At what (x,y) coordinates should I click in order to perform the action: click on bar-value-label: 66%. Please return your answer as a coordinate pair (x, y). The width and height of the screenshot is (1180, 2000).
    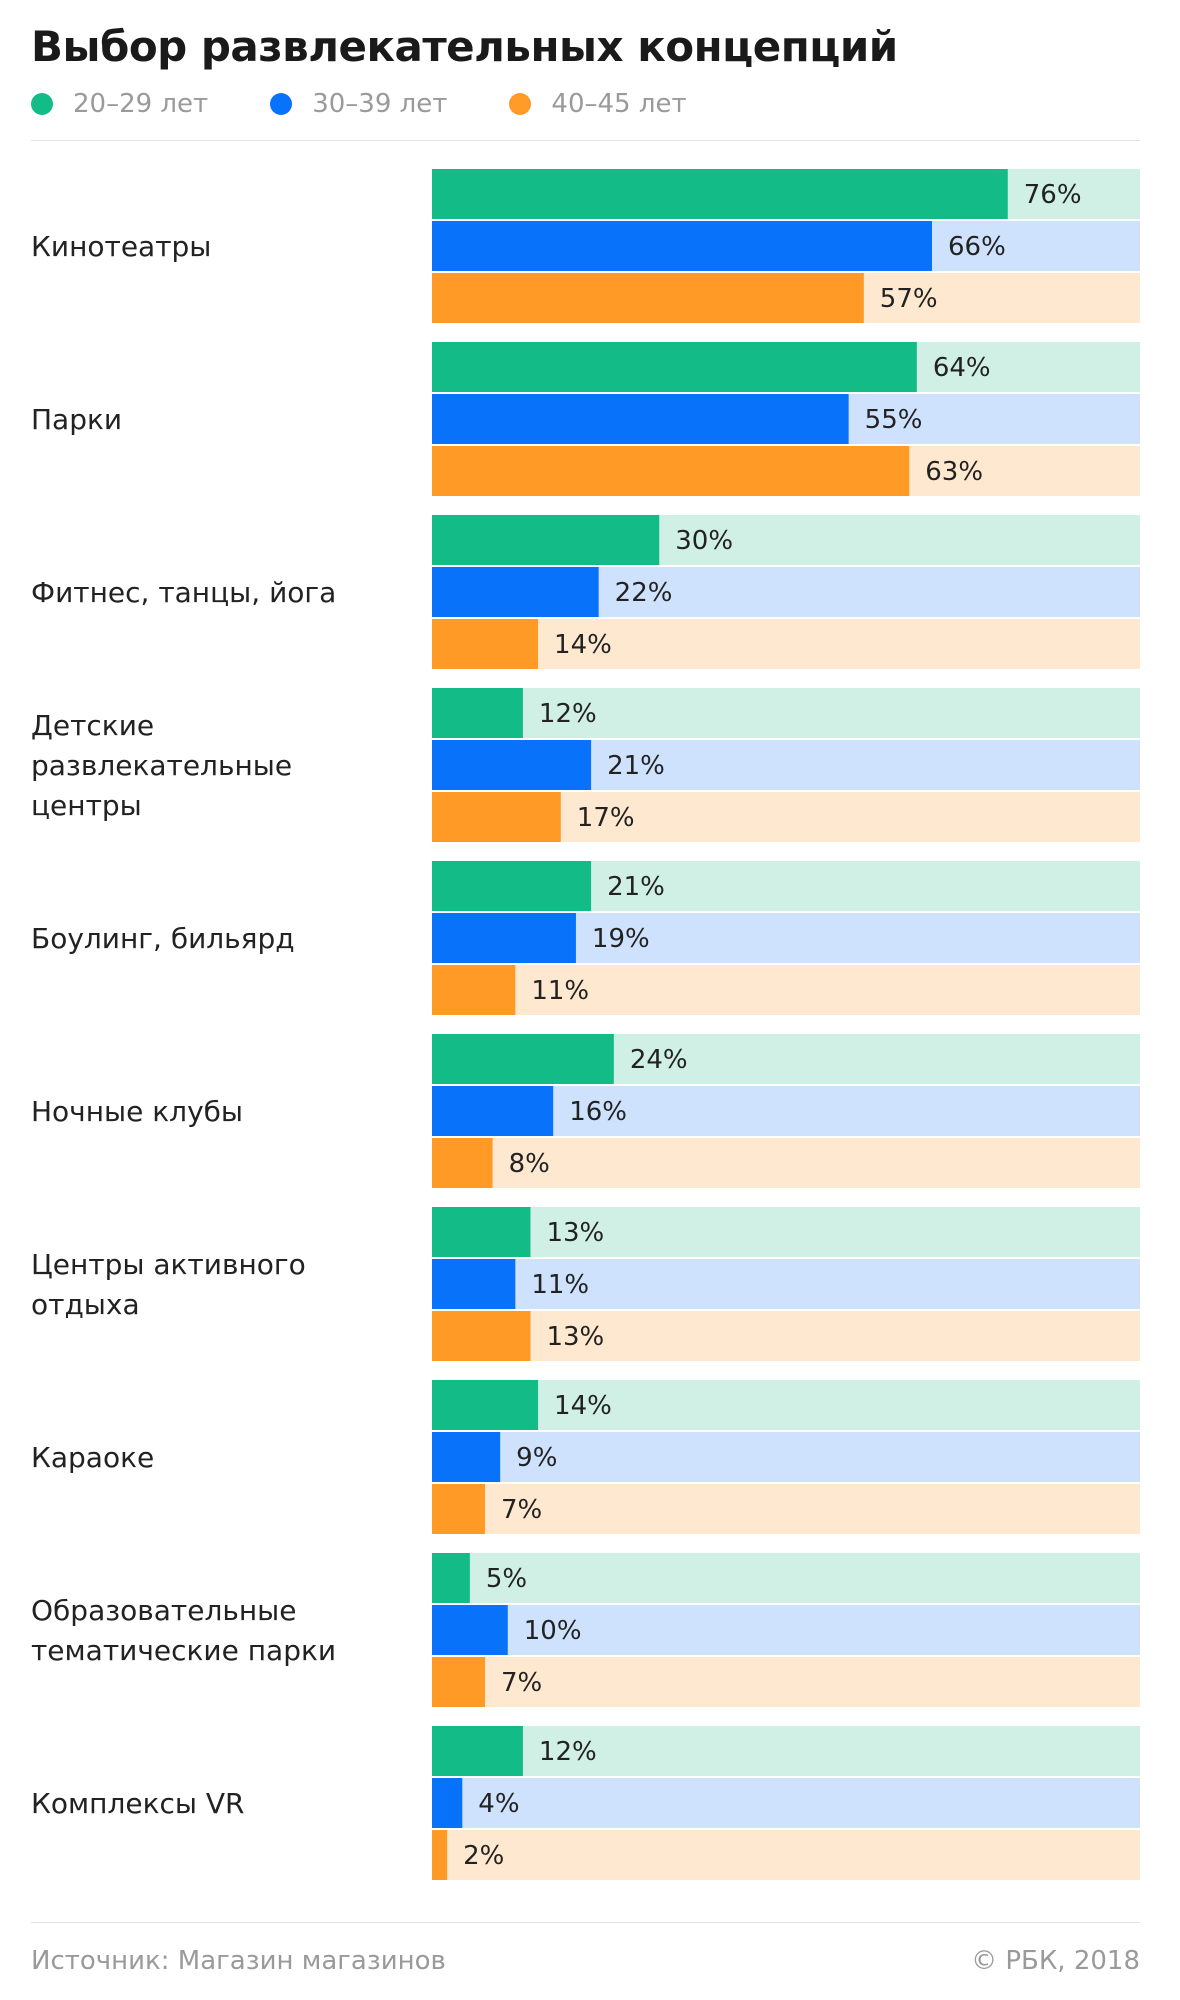
    Looking at the image, I should click on (977, 247).